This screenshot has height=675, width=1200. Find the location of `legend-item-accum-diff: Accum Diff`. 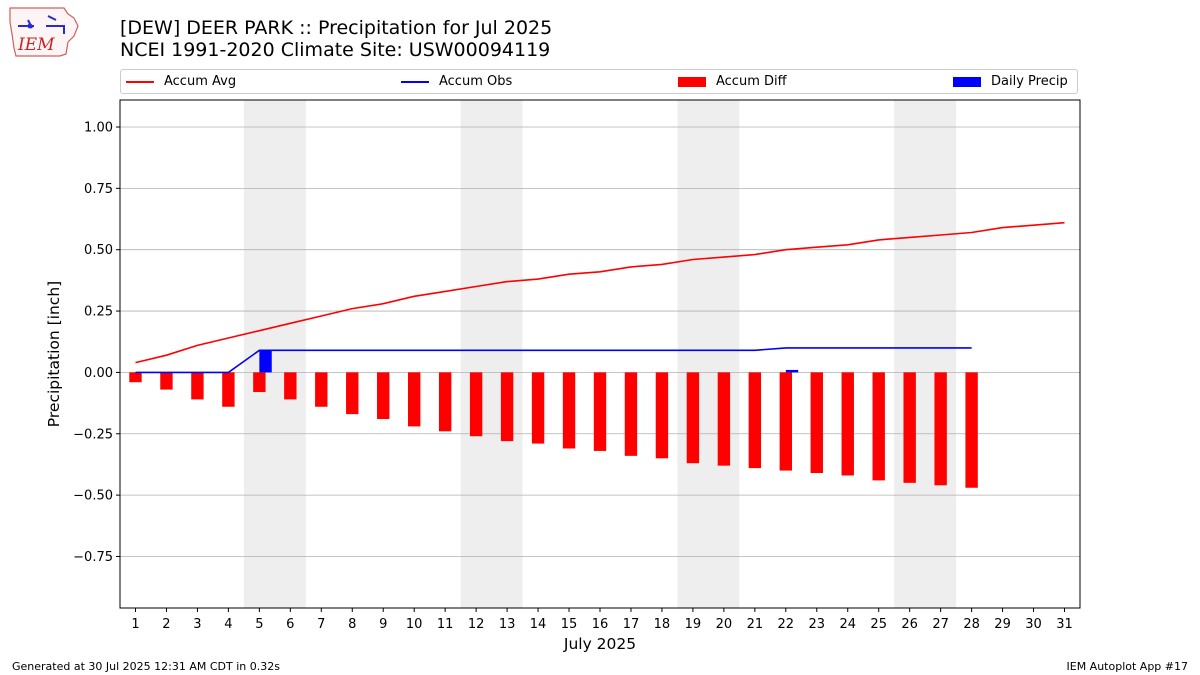

legend-item-accum-diff: Accum Diff is located at coordinates (732, 81).